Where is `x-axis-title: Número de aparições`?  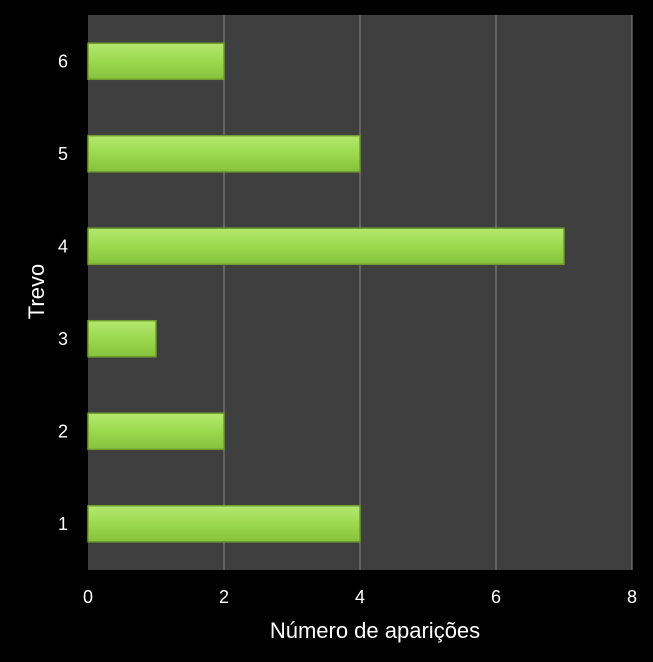
x-axis-title: Número de aparições is located at coordinates (375, 630).